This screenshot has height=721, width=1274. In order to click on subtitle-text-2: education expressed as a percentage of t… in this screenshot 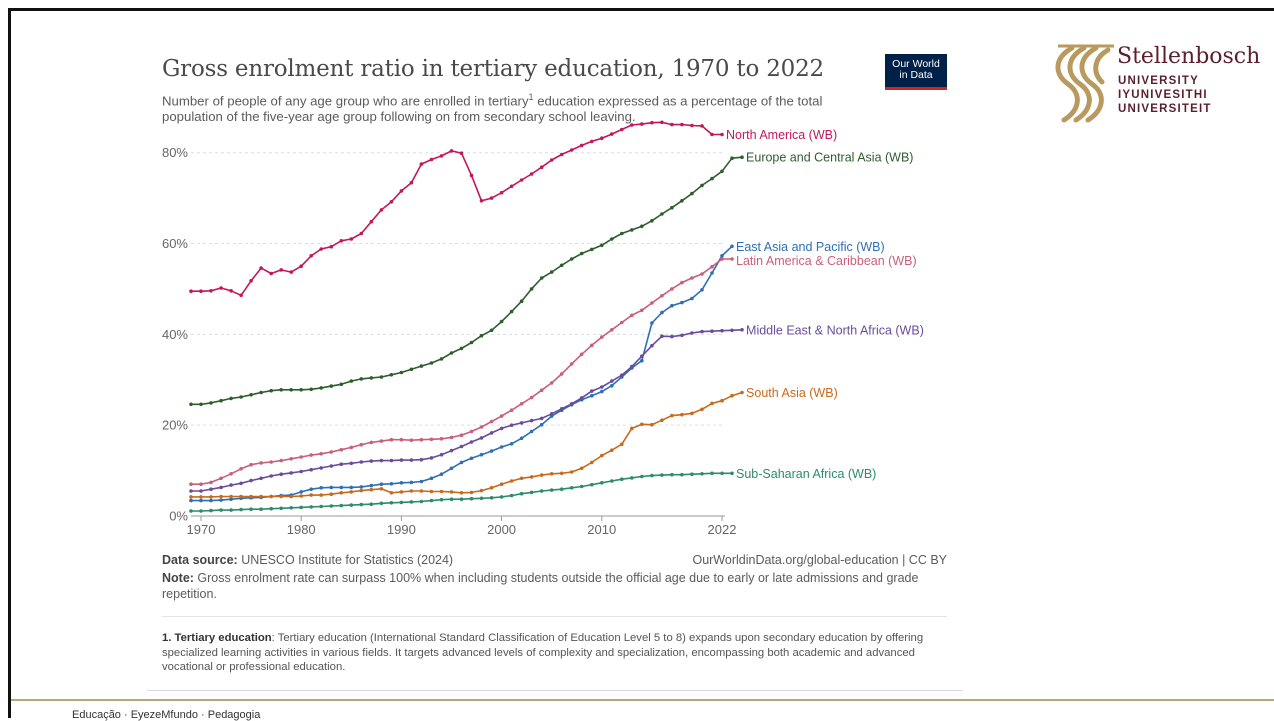, I will do `click(492, 109)`.